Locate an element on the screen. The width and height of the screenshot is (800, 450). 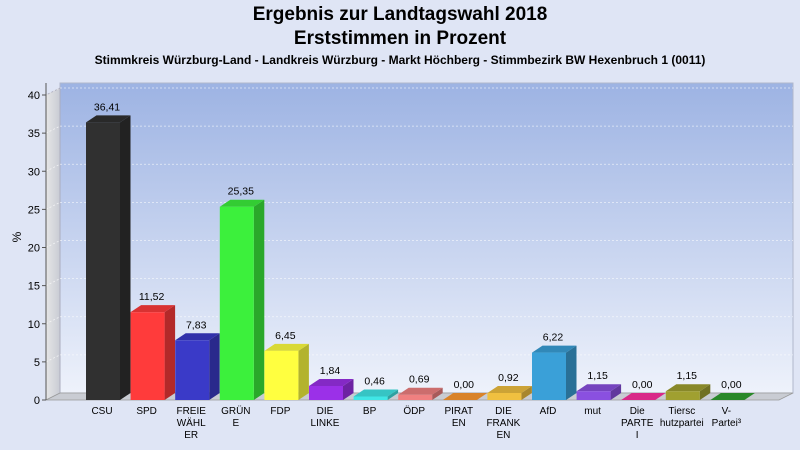
x-tick-label-line: mut is located at coordinates (592, 411).